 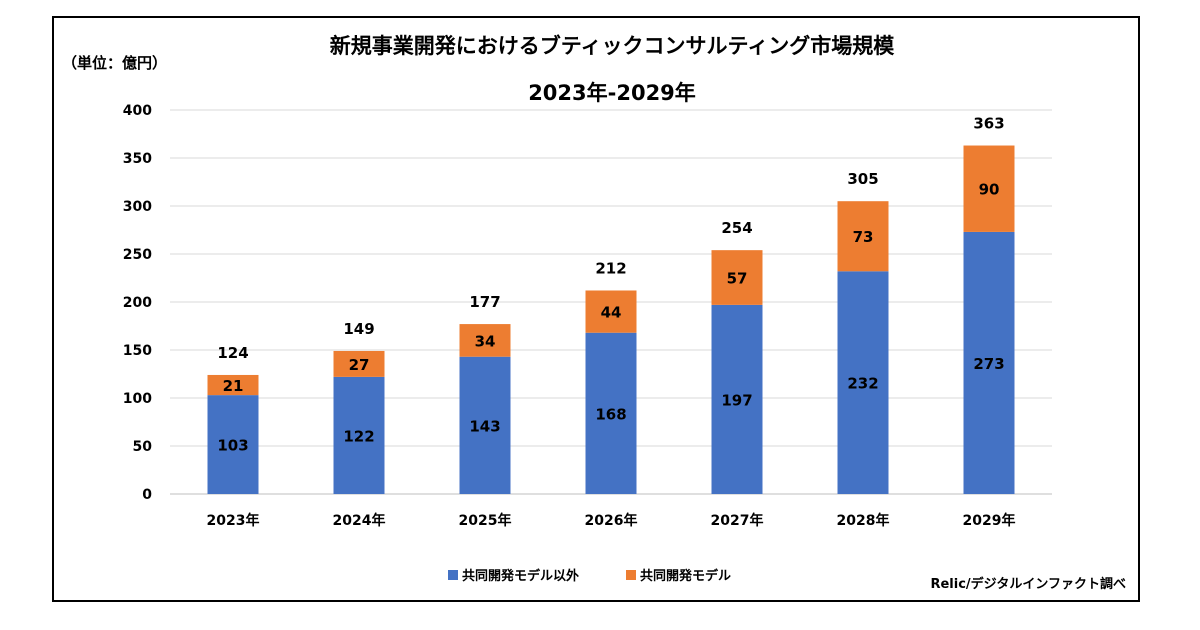 I want to click on total-label: 177, so click(x=484, y=302).